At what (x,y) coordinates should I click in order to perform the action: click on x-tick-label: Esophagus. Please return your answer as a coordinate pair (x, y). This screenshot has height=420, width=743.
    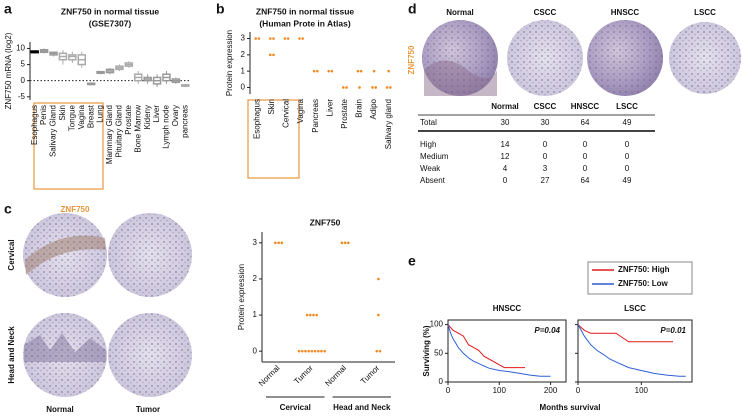
    Looking at the image, I should click on (34, 125).